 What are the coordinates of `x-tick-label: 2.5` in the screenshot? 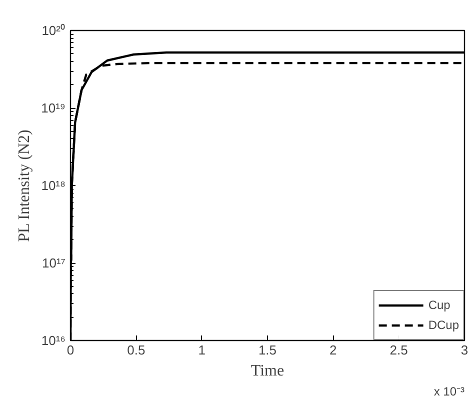 It's located at (399, 350).